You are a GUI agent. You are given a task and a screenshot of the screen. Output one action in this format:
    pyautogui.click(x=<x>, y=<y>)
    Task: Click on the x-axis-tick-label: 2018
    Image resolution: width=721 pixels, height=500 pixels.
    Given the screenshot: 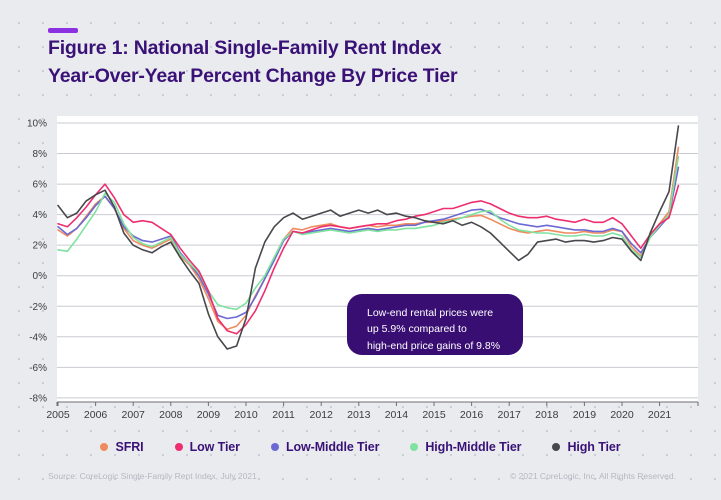 What is the action you would take?
    pyautogui.click(x=547, y=415)
    